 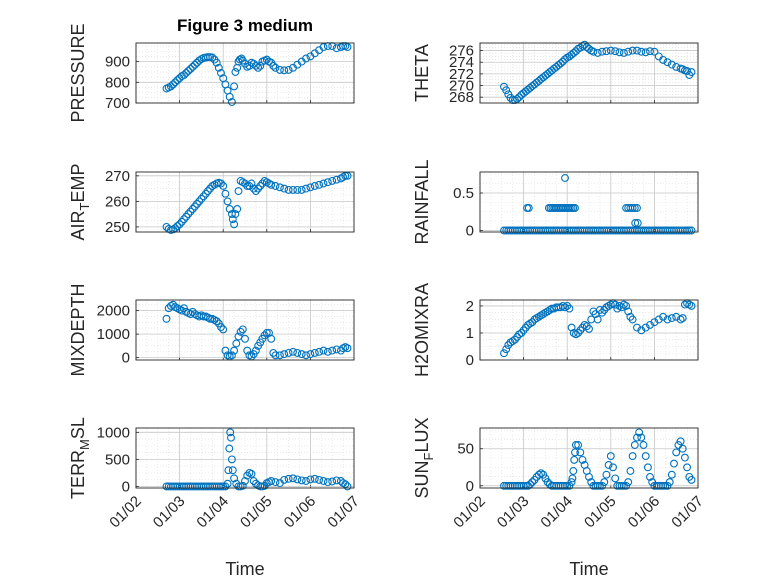 What do you see at coordinates (117, 176) in the screenshot?
I see `y-tick-label: 270` at bounding box center [117, 176].